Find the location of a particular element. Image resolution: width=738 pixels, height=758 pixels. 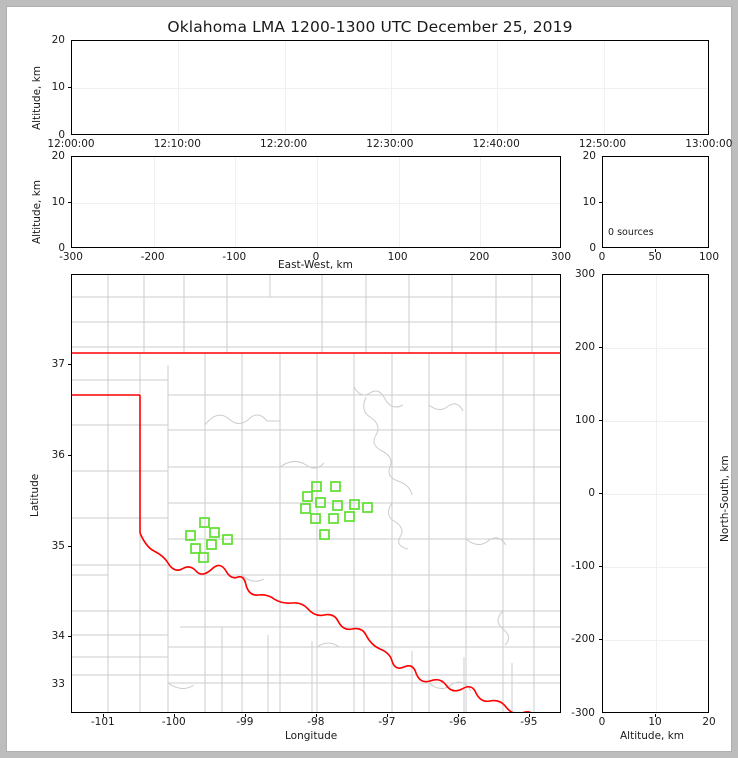

source-count-note: 0 sources is located at coordinates (631, 232).